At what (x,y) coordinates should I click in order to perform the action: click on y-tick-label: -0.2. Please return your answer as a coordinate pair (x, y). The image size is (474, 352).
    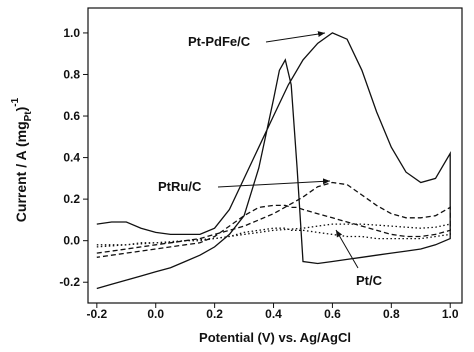
    Looking at the image, I should click on (69, 282).